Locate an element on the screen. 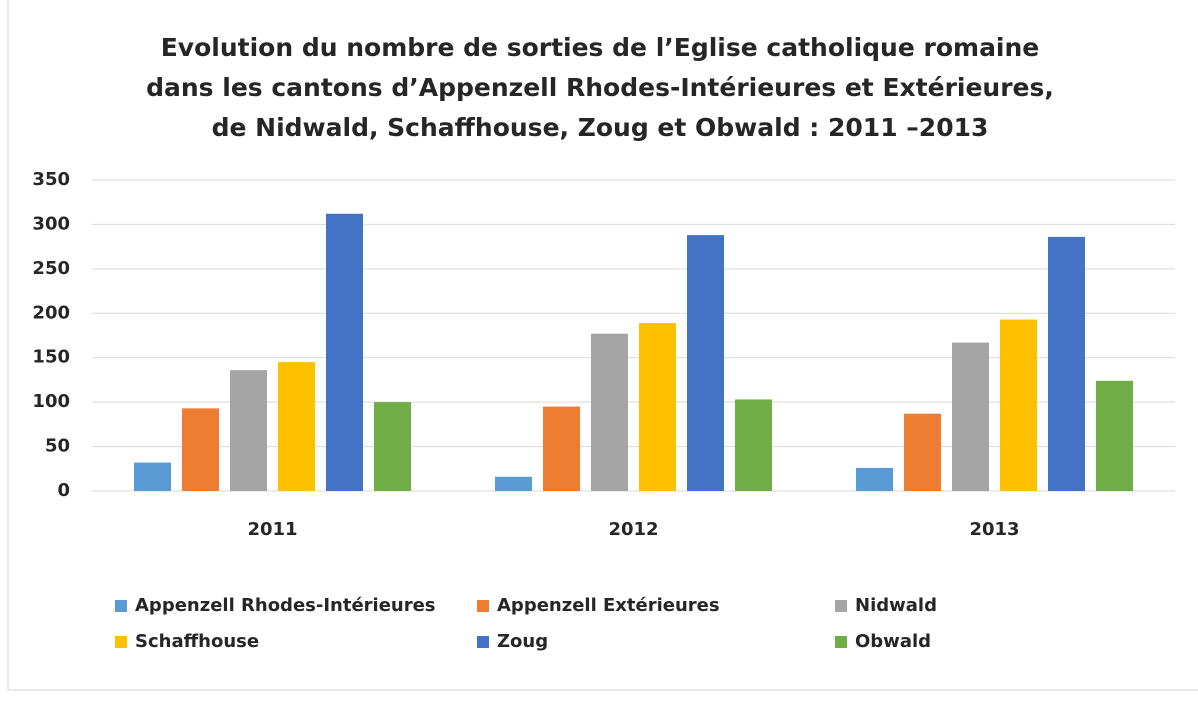  y-tick-label: 50 is located at coordinates (57, 446).